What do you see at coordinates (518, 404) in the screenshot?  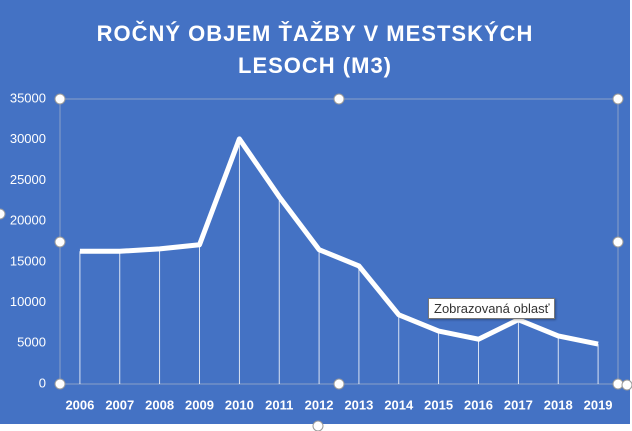 I see `x-tick-label: 2017` at bounding box center [518, 404].